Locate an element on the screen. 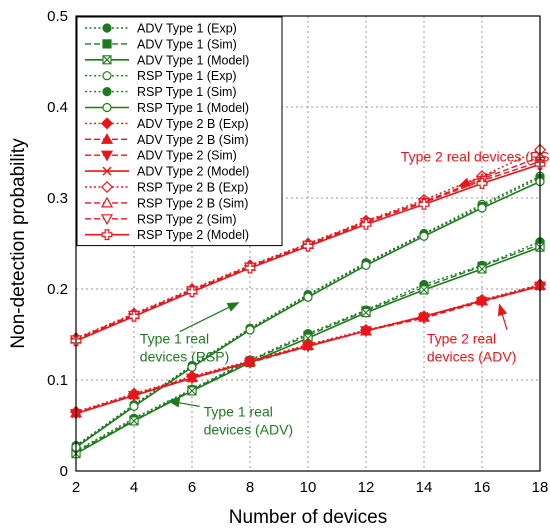  annotation-1: Type 1 real devices (RSP) is located at coordinates (190, 333).